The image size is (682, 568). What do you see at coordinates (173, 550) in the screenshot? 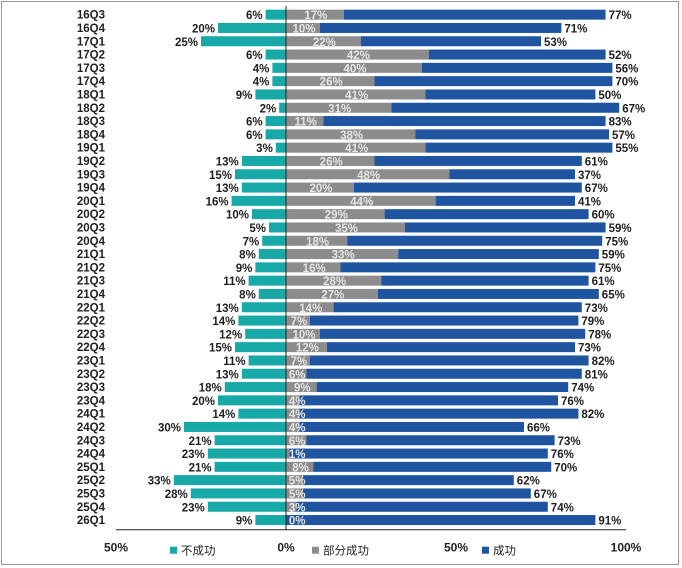
I see `legend-swatch` at bounding box center [173, 550].